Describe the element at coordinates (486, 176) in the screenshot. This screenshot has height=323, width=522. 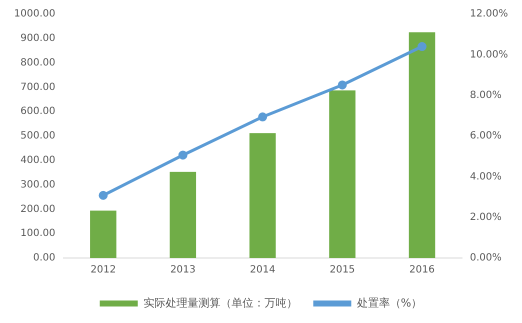
I see `y2-tick-label: 4.00%` at that location.